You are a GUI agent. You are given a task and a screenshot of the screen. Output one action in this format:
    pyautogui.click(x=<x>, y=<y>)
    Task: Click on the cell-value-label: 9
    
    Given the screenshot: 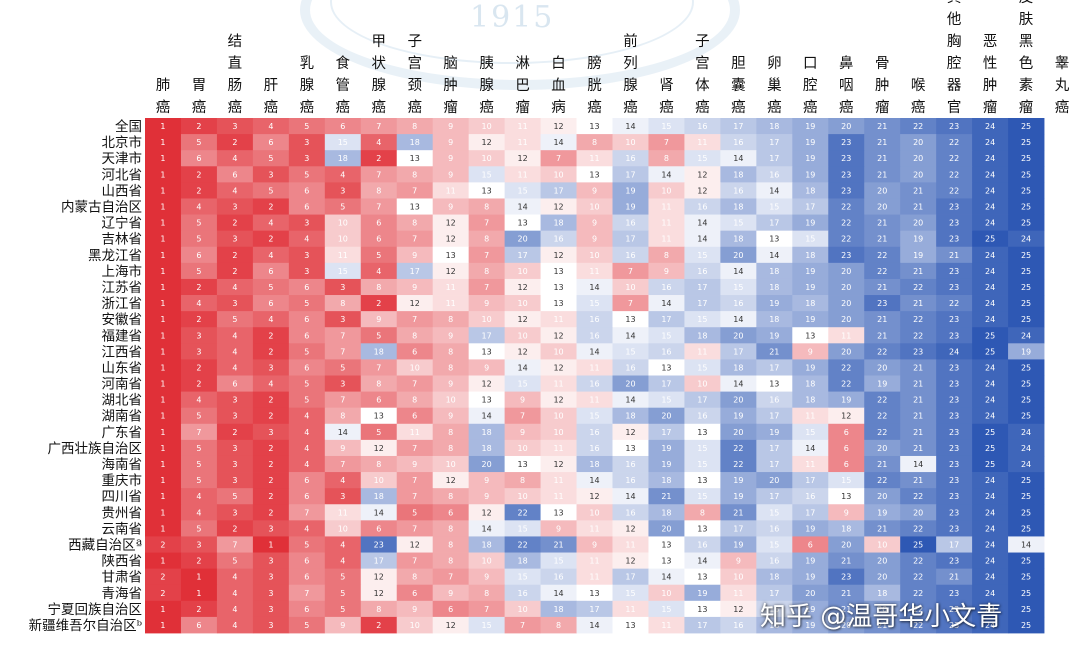 What is the action you would take?
    pyautogui.click(x=810, y=351)
    